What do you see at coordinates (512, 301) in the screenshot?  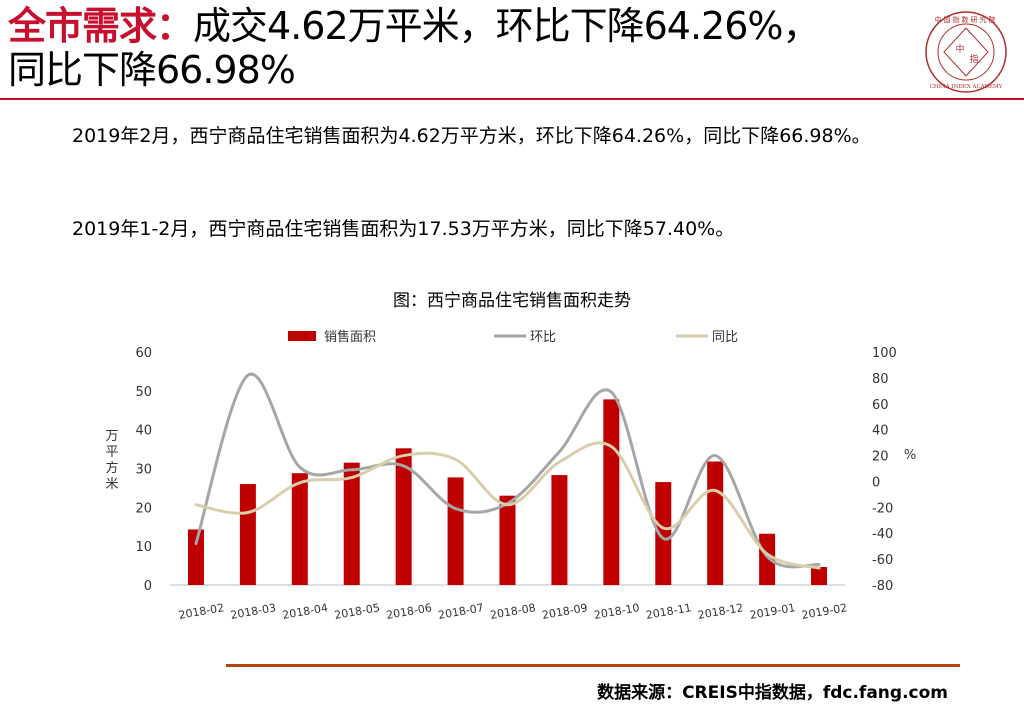 I see `chart-title: 图：西宁商品住宅销售面积走势` at bounding box center [512, 301].